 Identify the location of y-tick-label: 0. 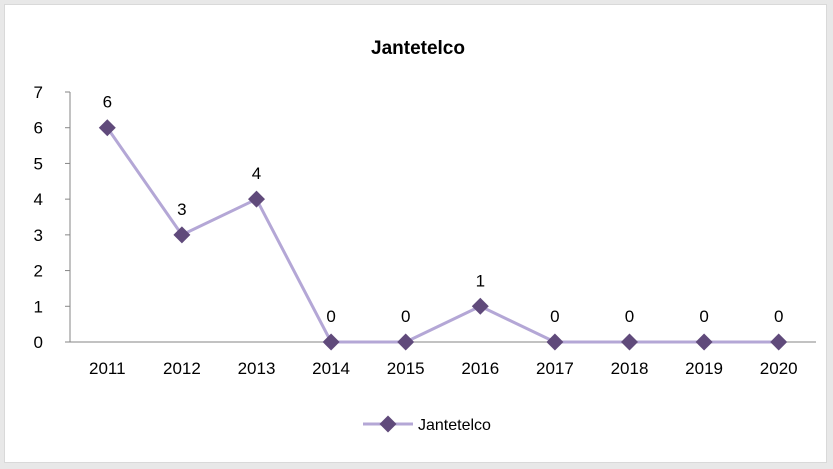
(38, 342).